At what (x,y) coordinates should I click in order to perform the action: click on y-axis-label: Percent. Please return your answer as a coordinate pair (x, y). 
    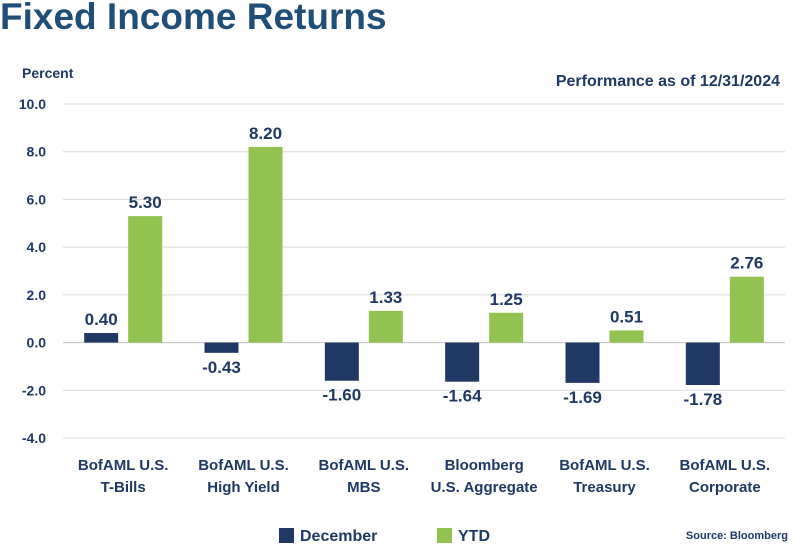
    Looking at the image, I should click on (48, 73).